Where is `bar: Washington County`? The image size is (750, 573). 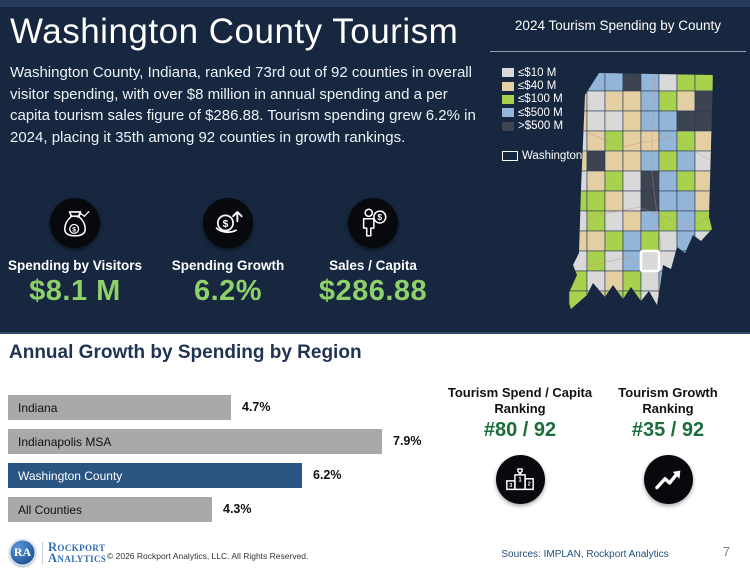
bar: Washington County is located at coordinates (155, 475).